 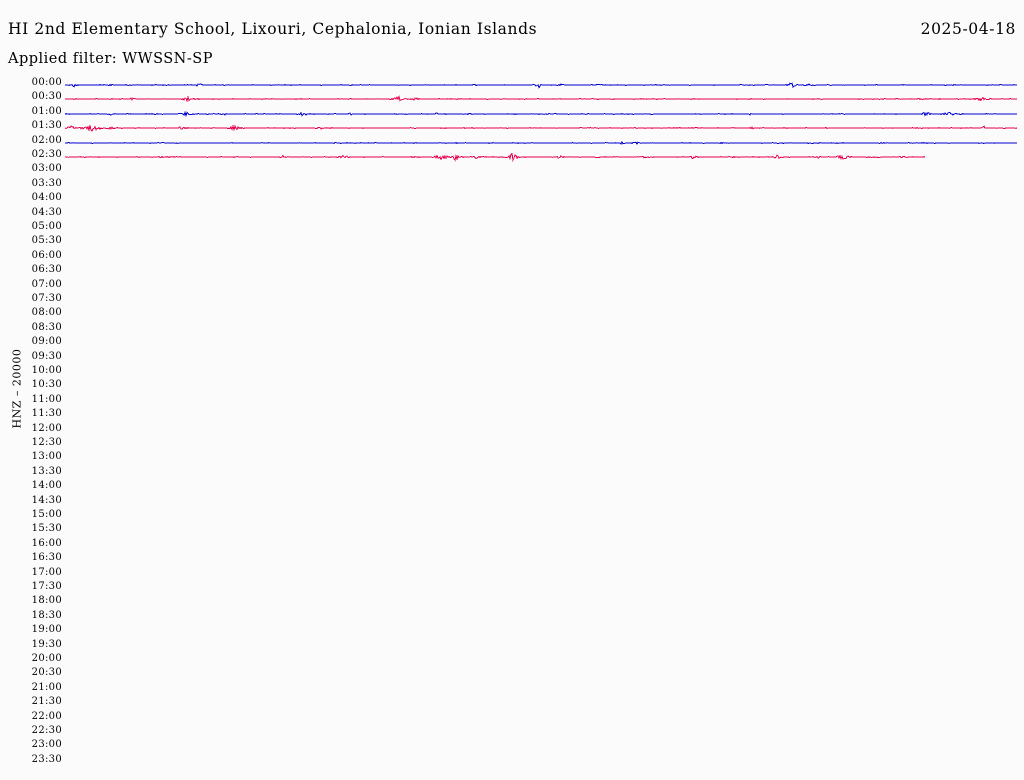 I want to click on time-tick-label: 22:00, so click(x=46, y=716).